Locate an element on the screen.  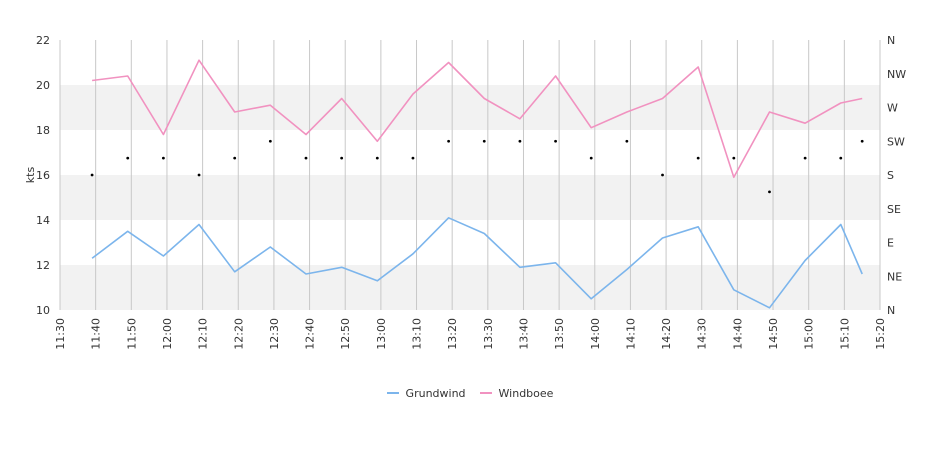
y-tick-label: 12 is located at coordinates (43, 265).